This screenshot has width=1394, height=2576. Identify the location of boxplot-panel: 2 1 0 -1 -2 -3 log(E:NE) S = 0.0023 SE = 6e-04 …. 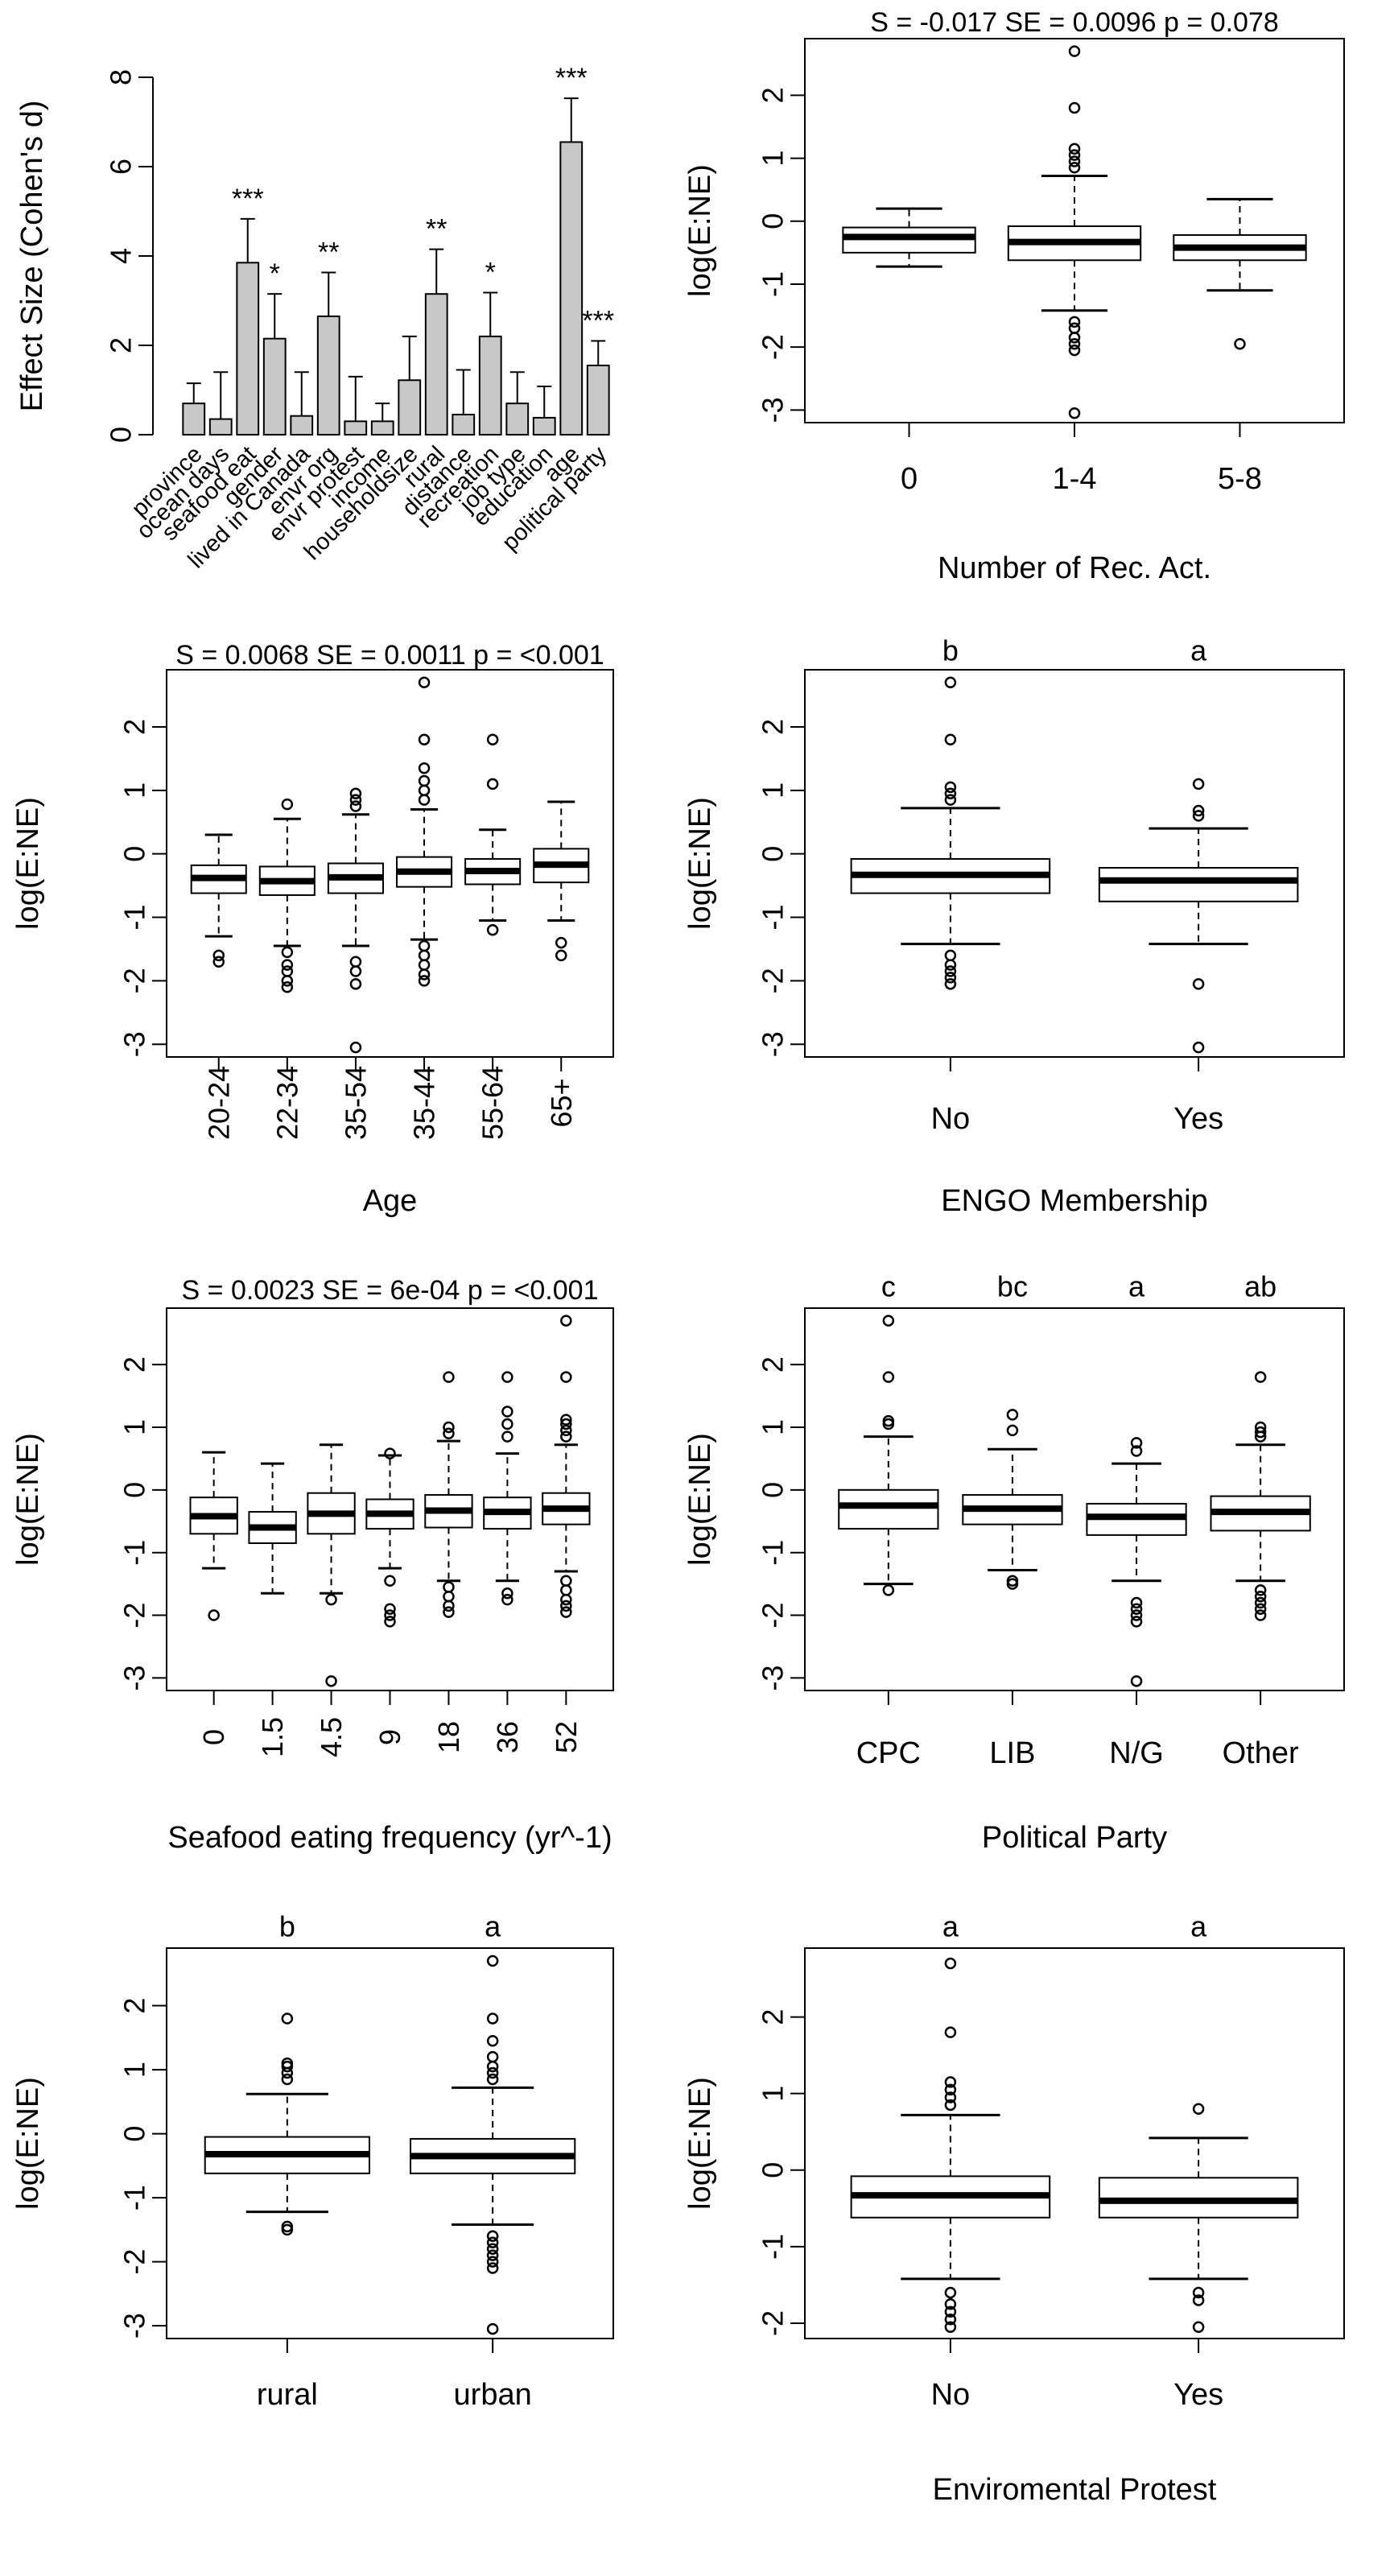
(312, 1565).